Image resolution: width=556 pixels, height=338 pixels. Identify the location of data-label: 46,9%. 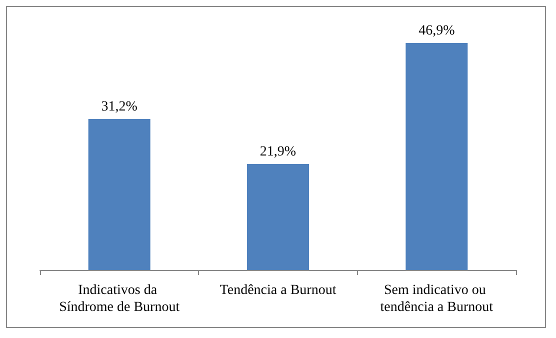
(437, 31).